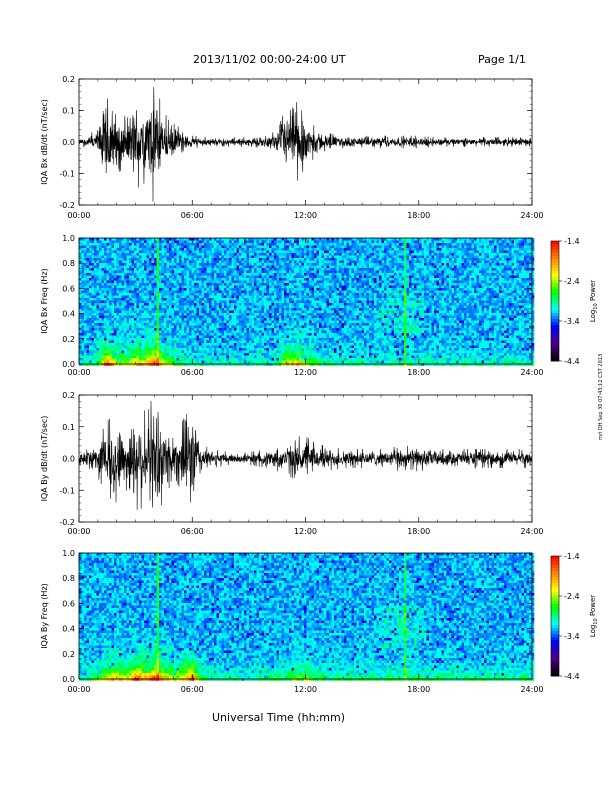  What do you see at coordinates (44, 301) in the screenshot?
I see `y-axis-label: IQA Bx Freq (Hz)` at bounding box center [44, 301].